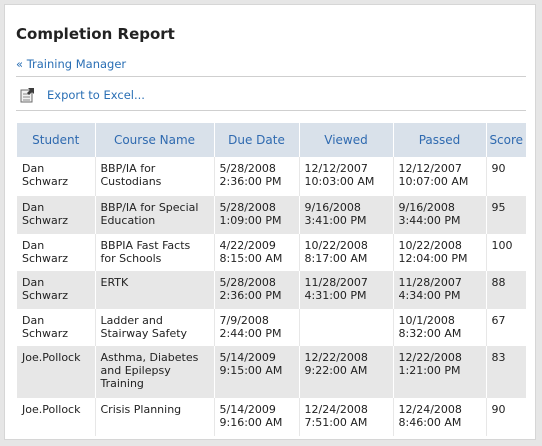 The height and width of the screenshot is (446, 542). What do you see at coordinates (155, 372) in the screenshot?
I see `course-cell: Asthma, Diabetes and Epilepsy Training` at bounding box center [155, 372].